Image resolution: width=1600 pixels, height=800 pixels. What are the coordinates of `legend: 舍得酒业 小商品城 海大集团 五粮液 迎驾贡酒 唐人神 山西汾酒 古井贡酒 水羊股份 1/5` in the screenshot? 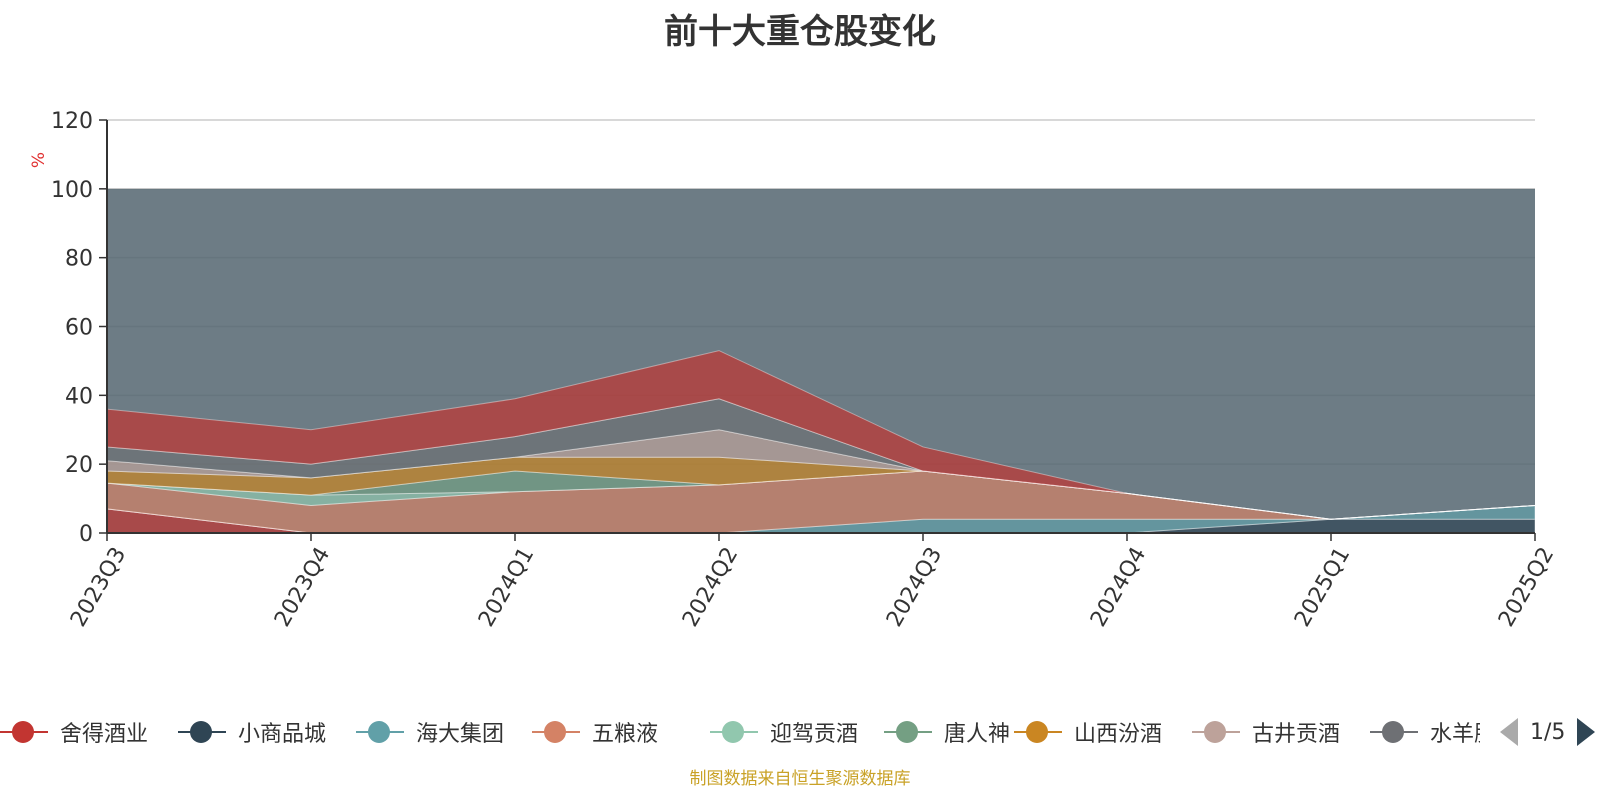 It's located at (800, 732).